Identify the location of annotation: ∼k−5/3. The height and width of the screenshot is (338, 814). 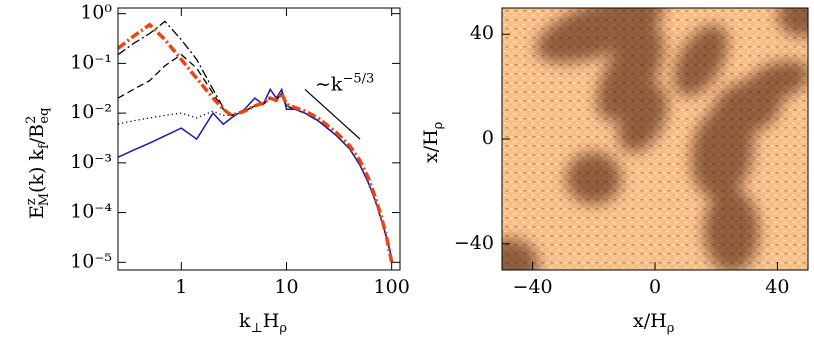
(344, 83).